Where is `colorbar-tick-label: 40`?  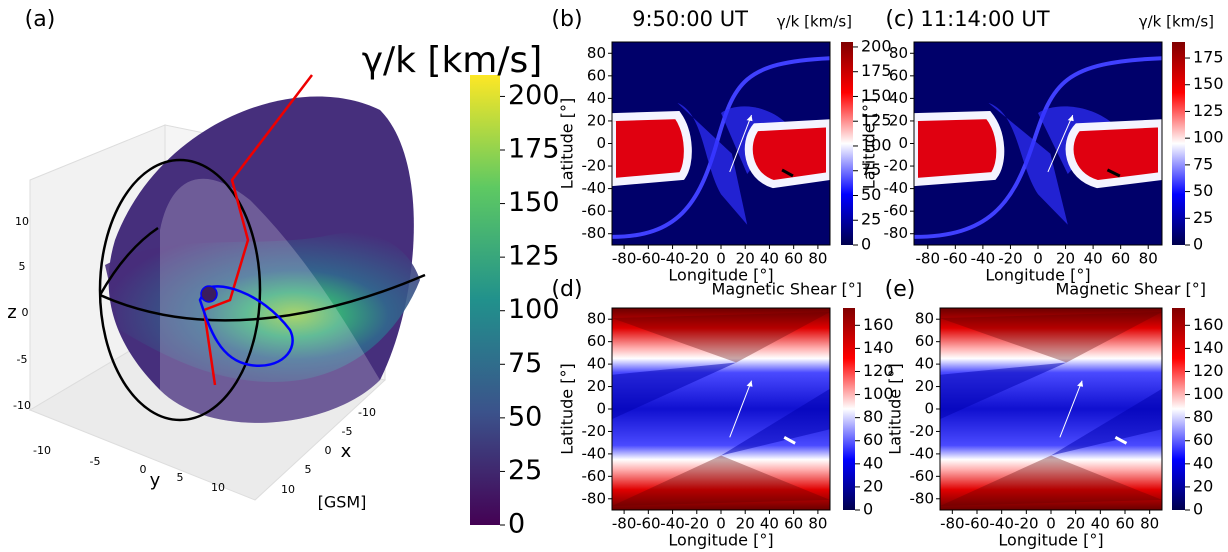
colorbar-tick-label: 40 is located at coordinates (873, 462).